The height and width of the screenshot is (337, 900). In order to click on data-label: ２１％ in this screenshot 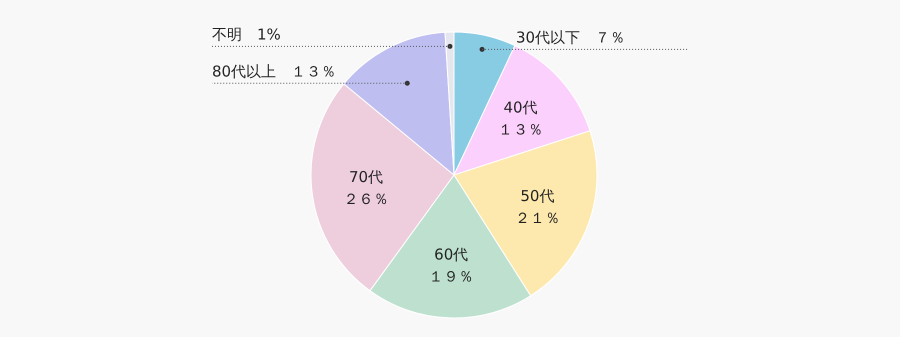, I will do `click(537, 218)`.